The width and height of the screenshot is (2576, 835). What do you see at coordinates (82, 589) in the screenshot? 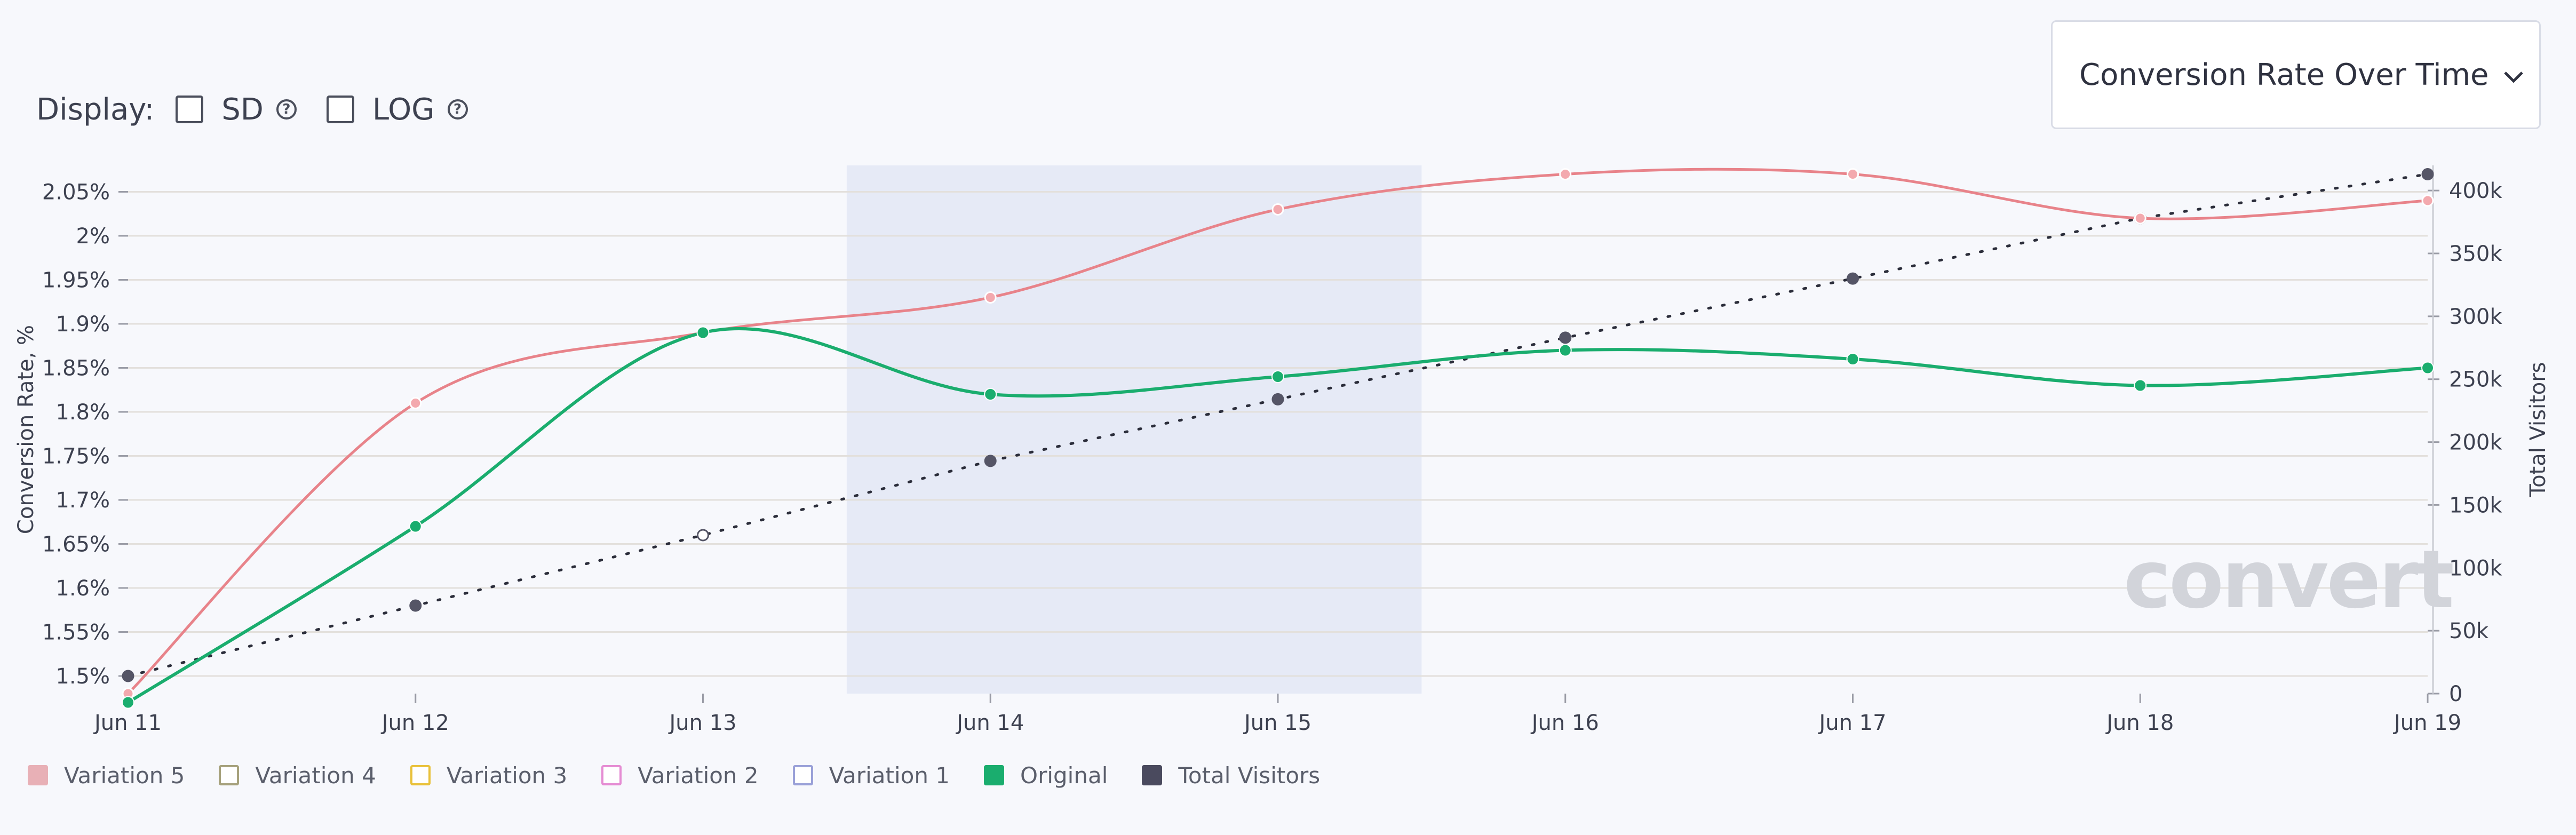
I see `y-tick-label: 1.6%` at bounding box center [82, 589].